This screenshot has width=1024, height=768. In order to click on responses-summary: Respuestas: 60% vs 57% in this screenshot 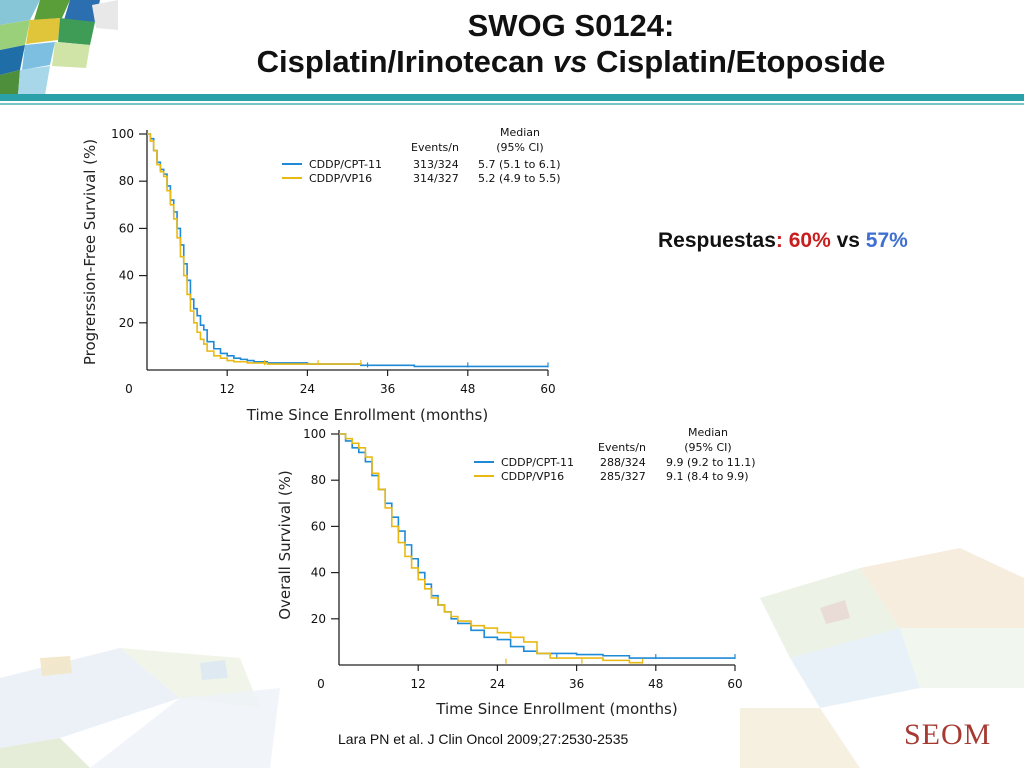, I will do `click(783, 241)`.